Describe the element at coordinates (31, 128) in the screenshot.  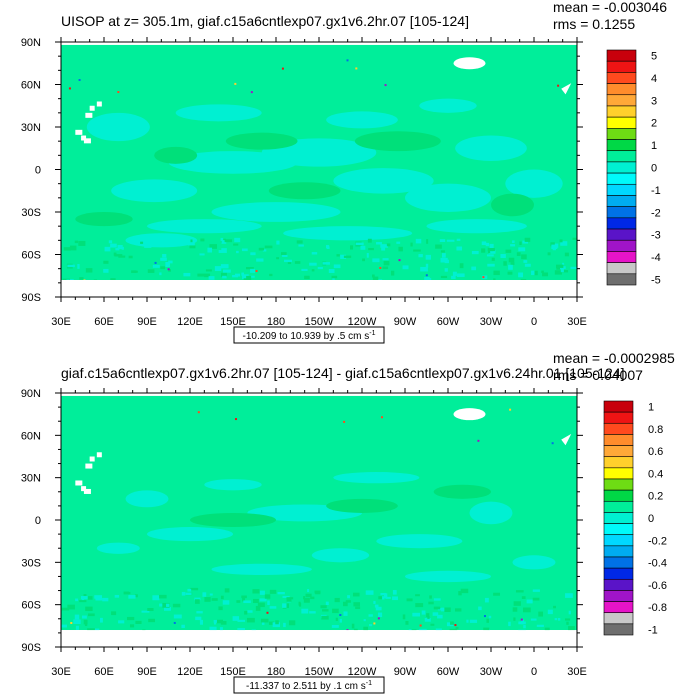
I see `y-tick-label: 30N` at that location.